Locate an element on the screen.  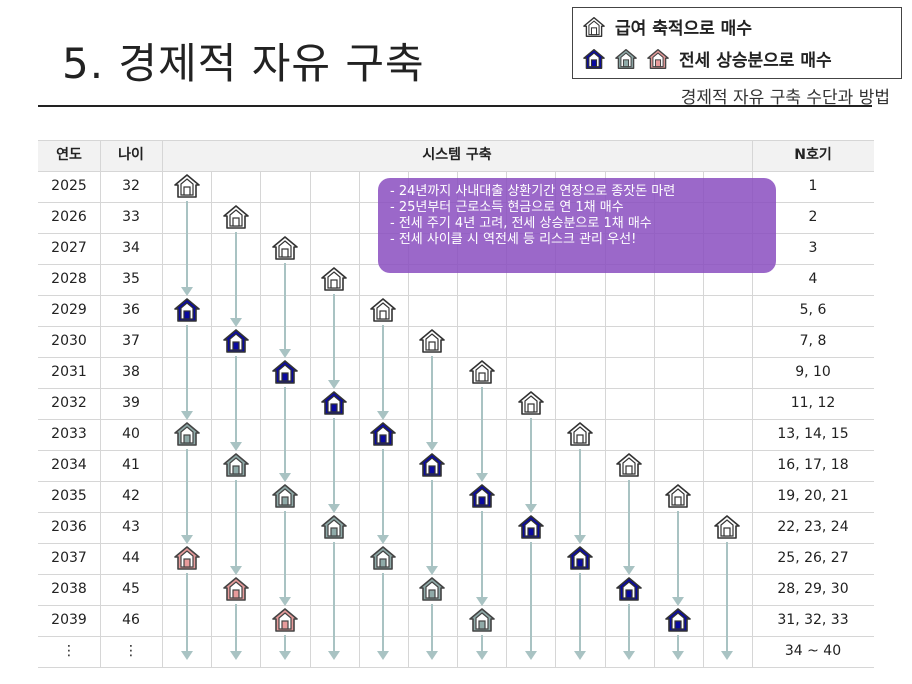
cell-nth: 11, 12 is located at coordinates (813, 403).